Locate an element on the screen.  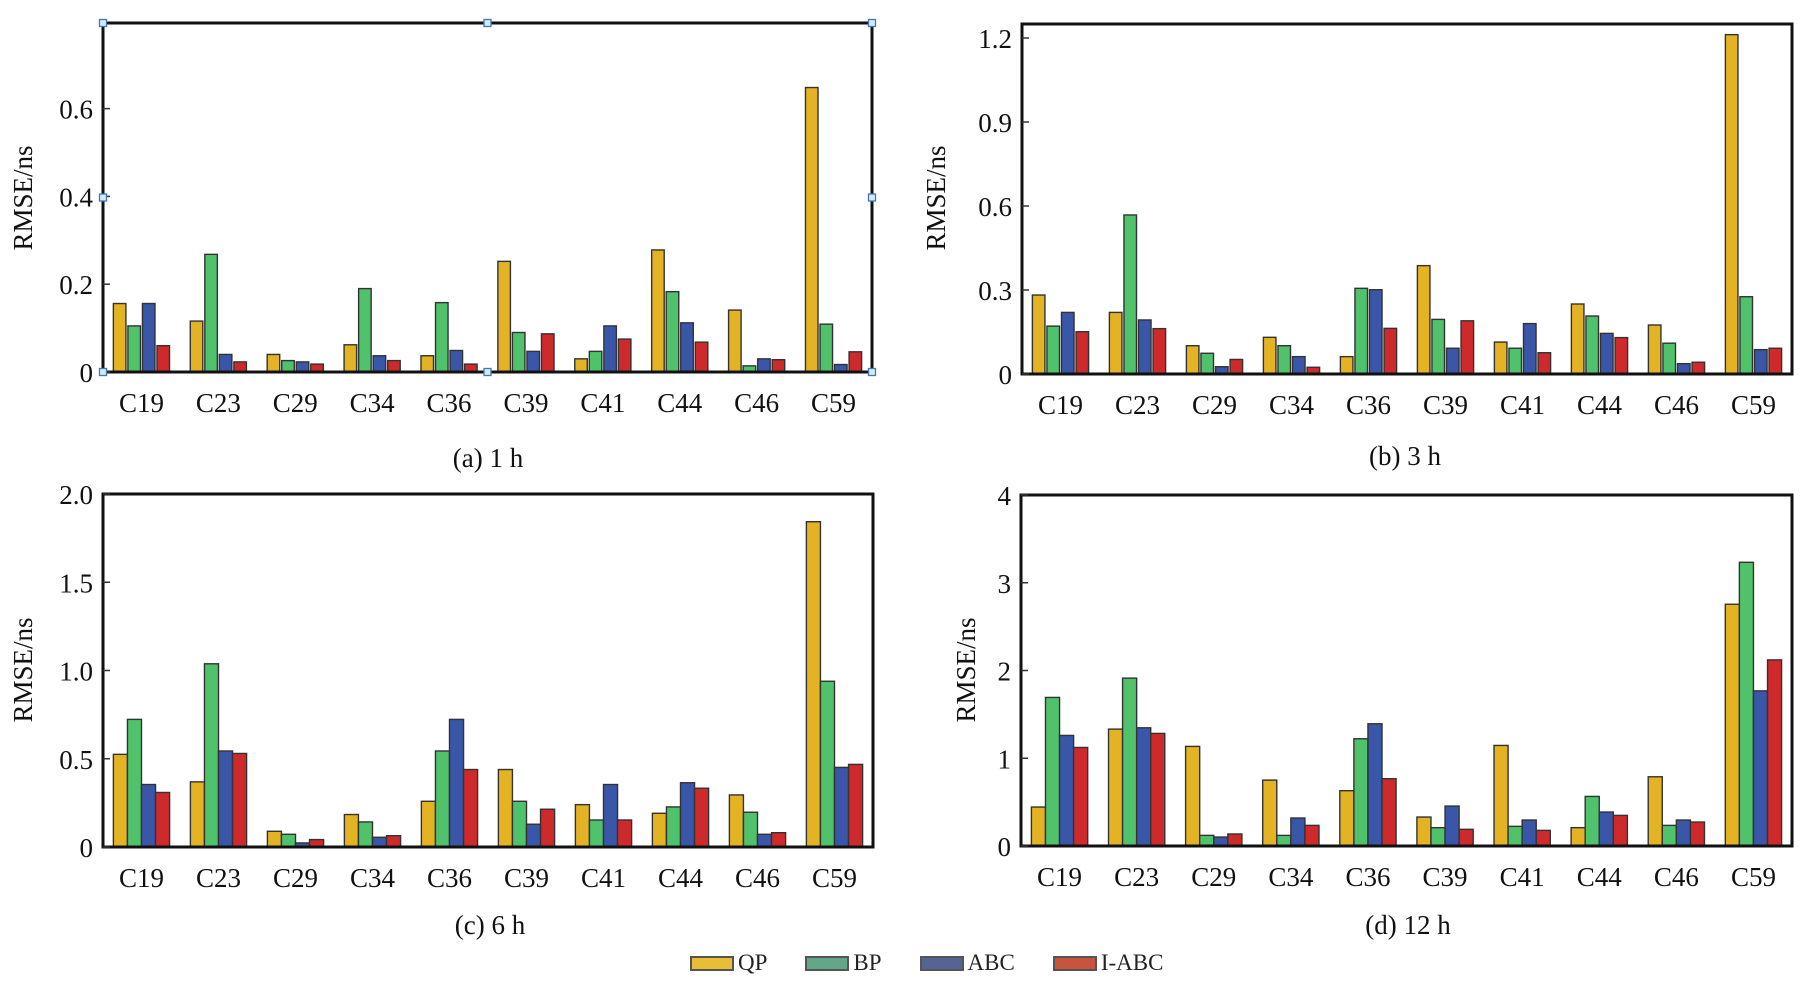
y-axis-label: RMSE/ns is located at coordinates (936, 197).